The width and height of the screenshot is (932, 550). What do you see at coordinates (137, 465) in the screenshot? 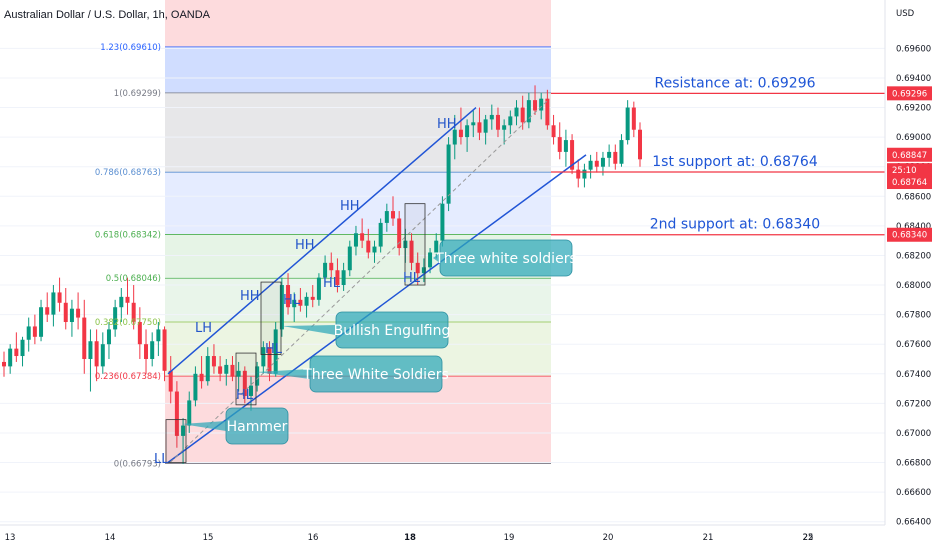
I see `fib-level-label: 0(0.66793)` at bounding box center [137, 465].